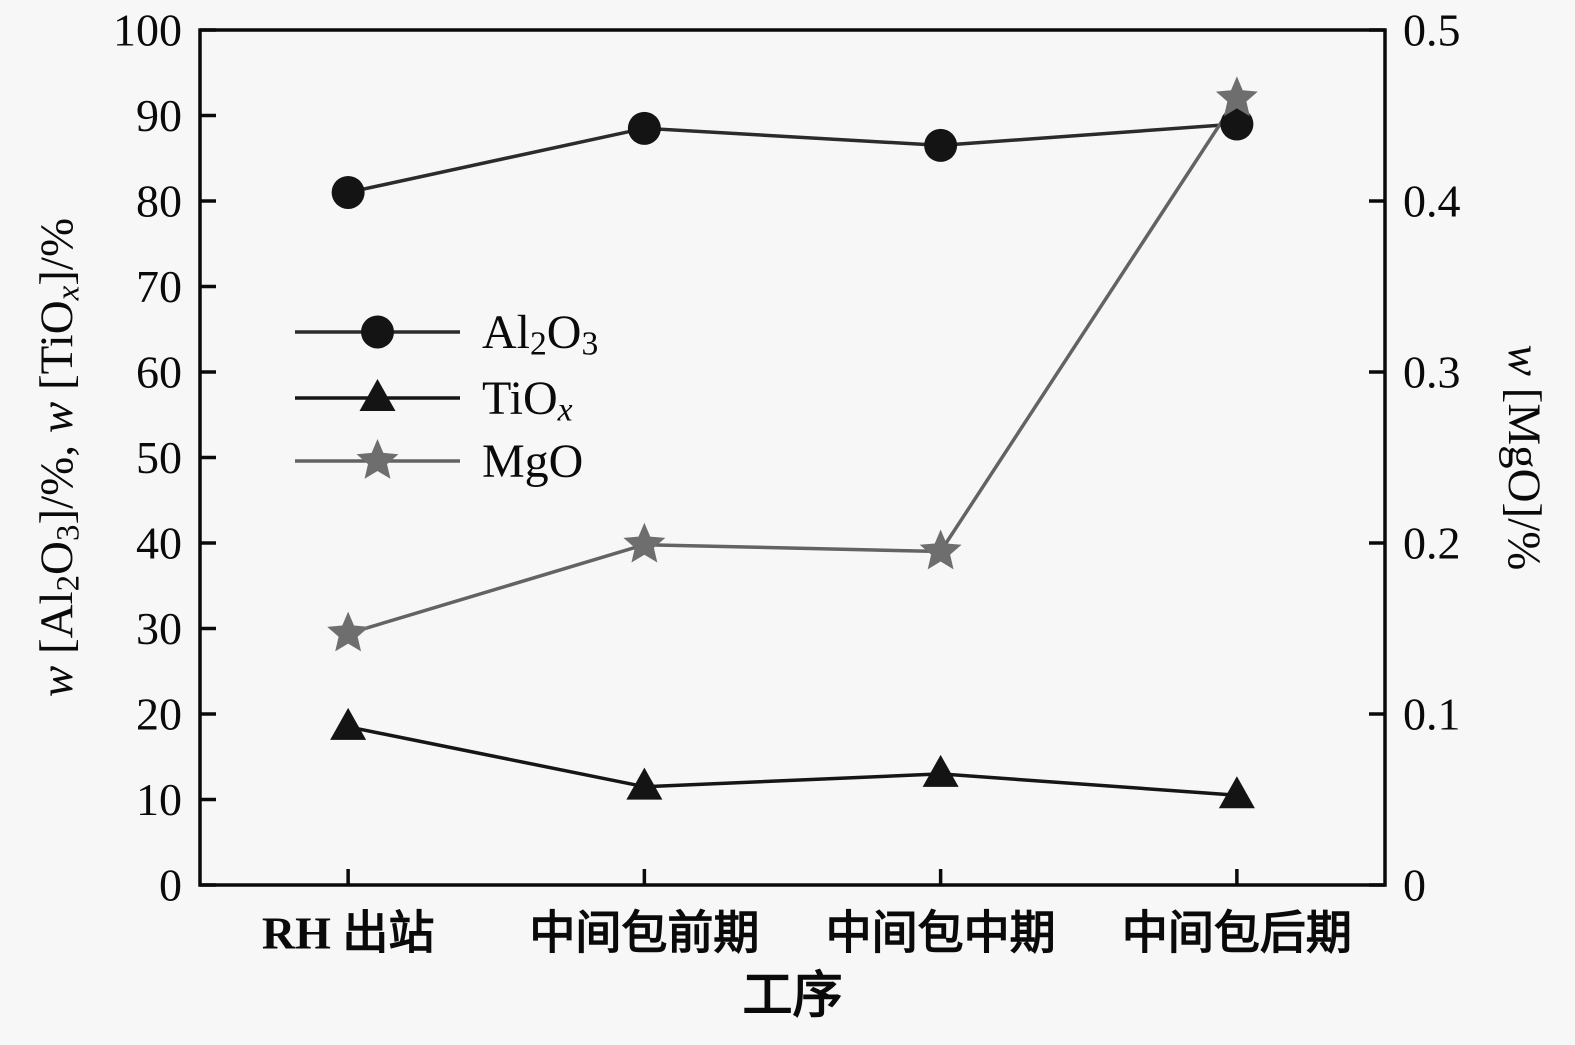 The height and width of the screenshot is (1045, 1575). I want to click on legend: Al2O3 TiOx MgO, so click(446, 397).